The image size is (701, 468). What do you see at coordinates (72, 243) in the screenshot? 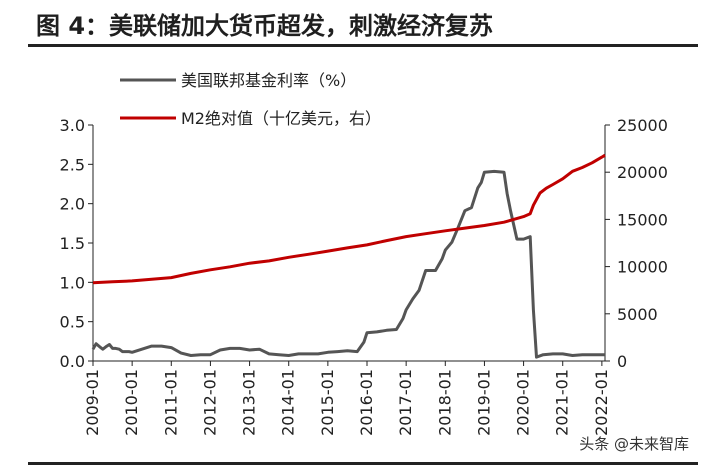
I see `left-tick-label: 1.5` at bounding box center [72, 243].